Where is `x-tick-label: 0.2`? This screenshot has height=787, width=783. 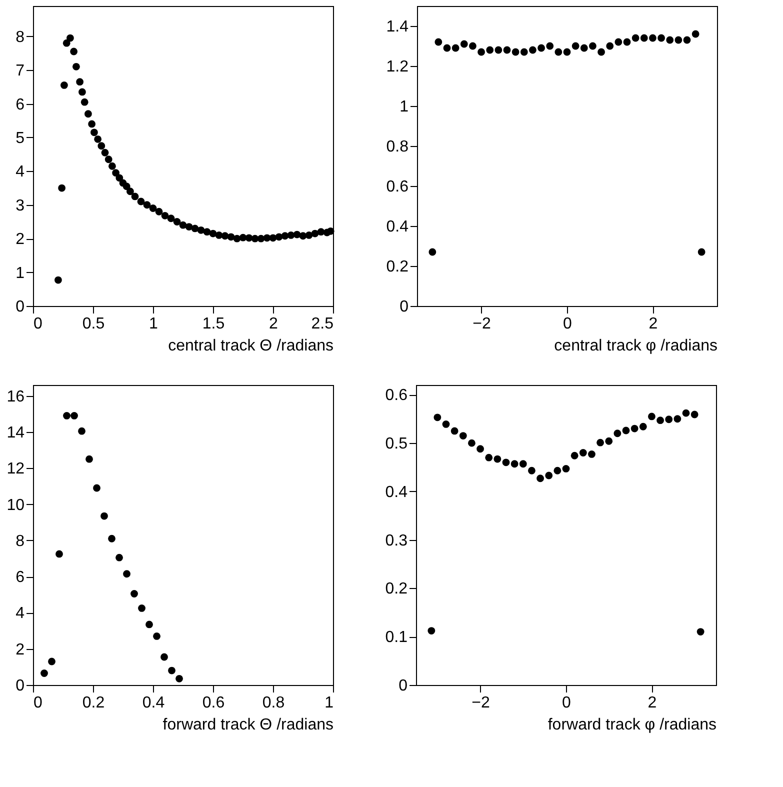
x-tick-label: 0.2 is located at coordinates (93, 703).